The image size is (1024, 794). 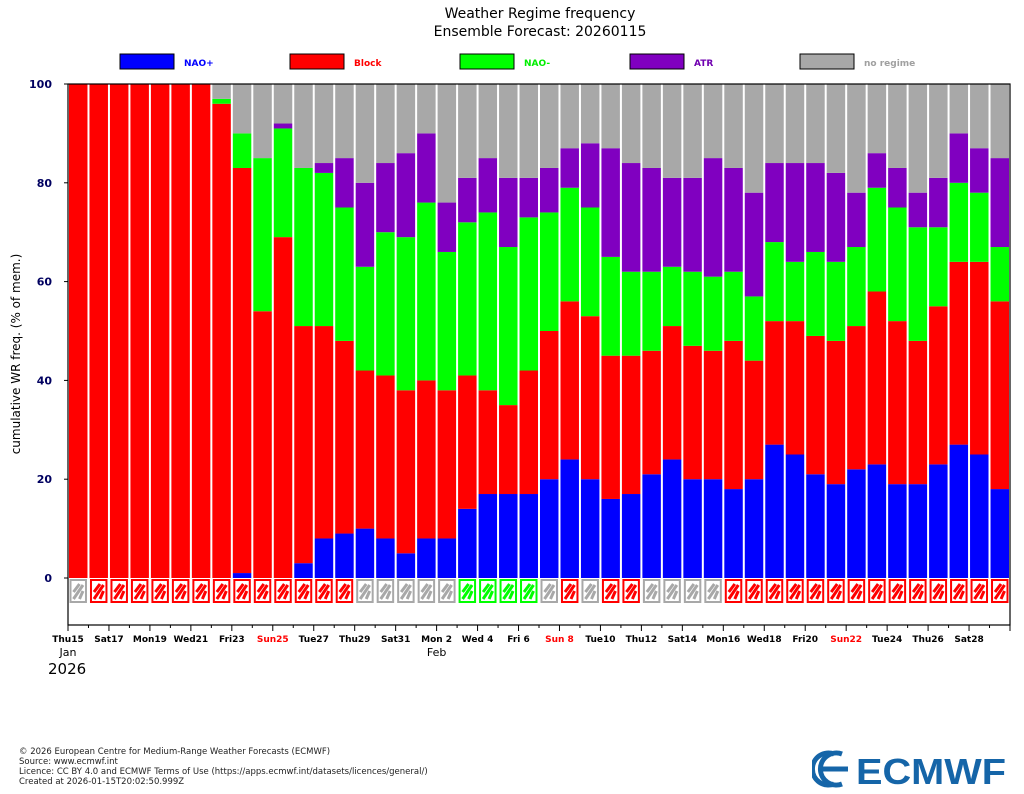 What do you see at coordinates (931, 770) in the screenshot?
I see `ecmwf-logo-text: ECMWF` at bounding box center [931, 770].